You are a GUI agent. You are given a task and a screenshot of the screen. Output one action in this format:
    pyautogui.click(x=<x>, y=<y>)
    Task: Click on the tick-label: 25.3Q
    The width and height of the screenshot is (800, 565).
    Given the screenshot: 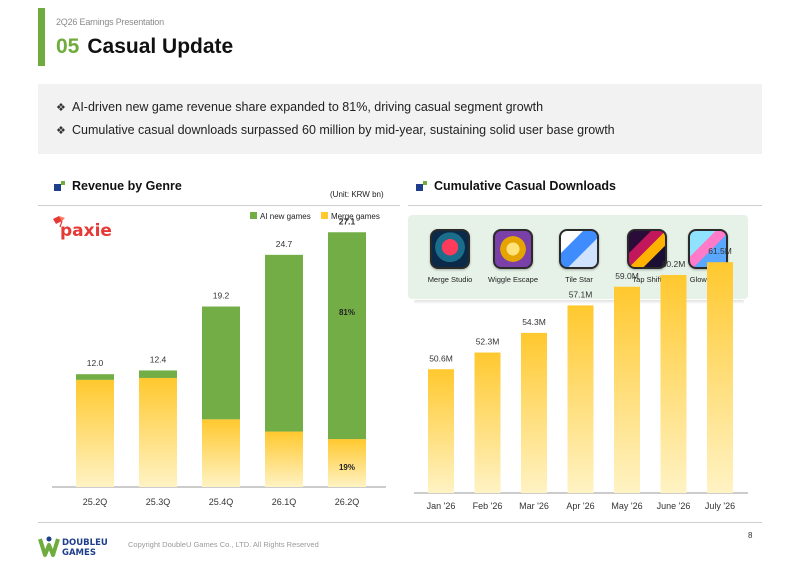 What is the action you would take?
    pyautogui.click(x=158, y=502)
    